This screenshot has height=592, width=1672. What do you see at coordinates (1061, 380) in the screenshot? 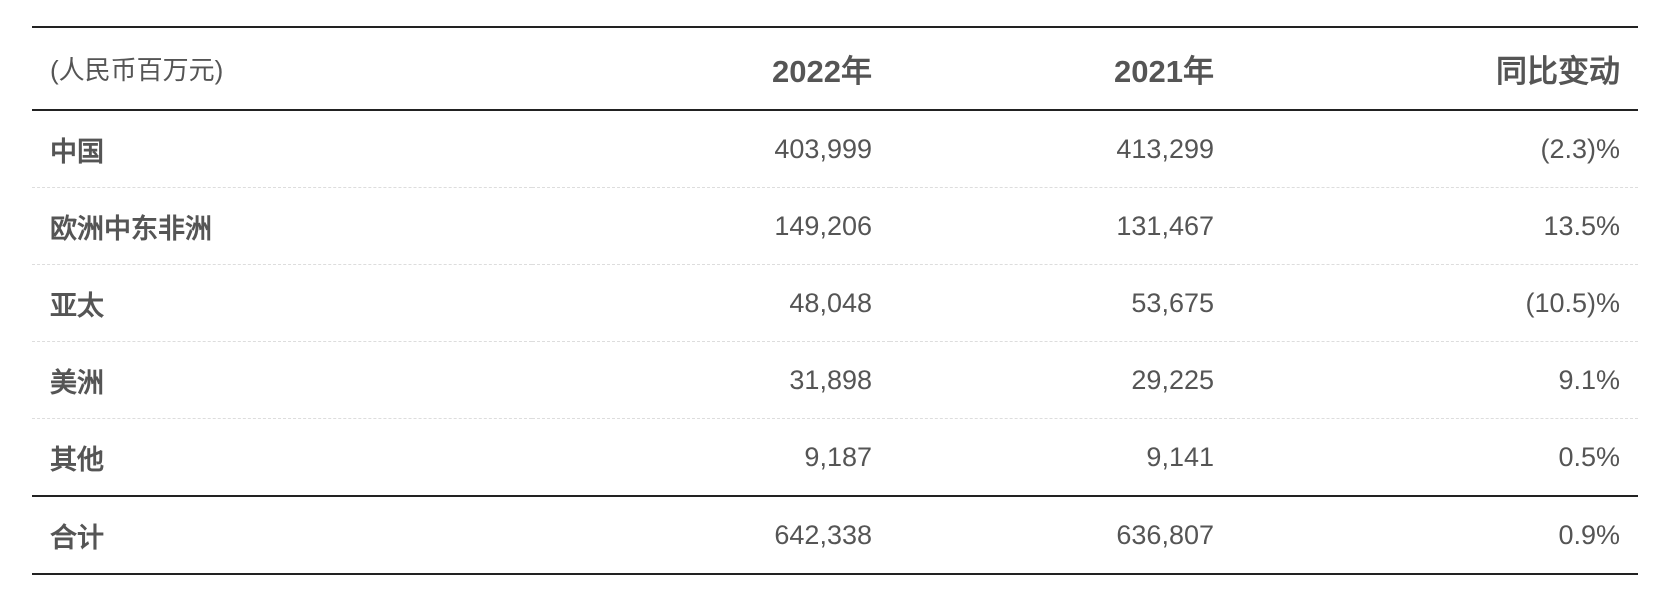
I see `cell-value: 29,225` at bounding box center [1061, 380].